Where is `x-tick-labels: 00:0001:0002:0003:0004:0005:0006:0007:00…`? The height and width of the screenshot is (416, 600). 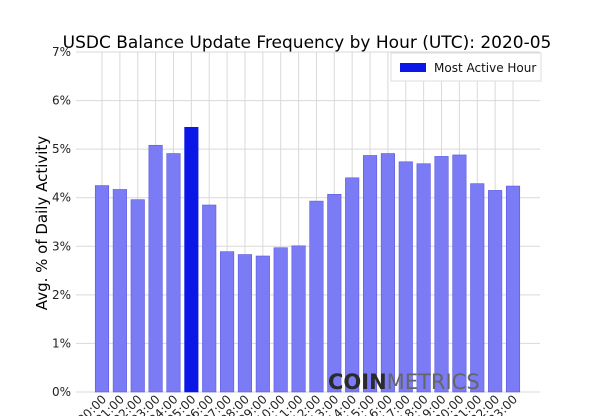
x-tick-labels: 00:0001:0002:0003:0004:0005:0006:0007:00… is located at coordinates (297, 404).